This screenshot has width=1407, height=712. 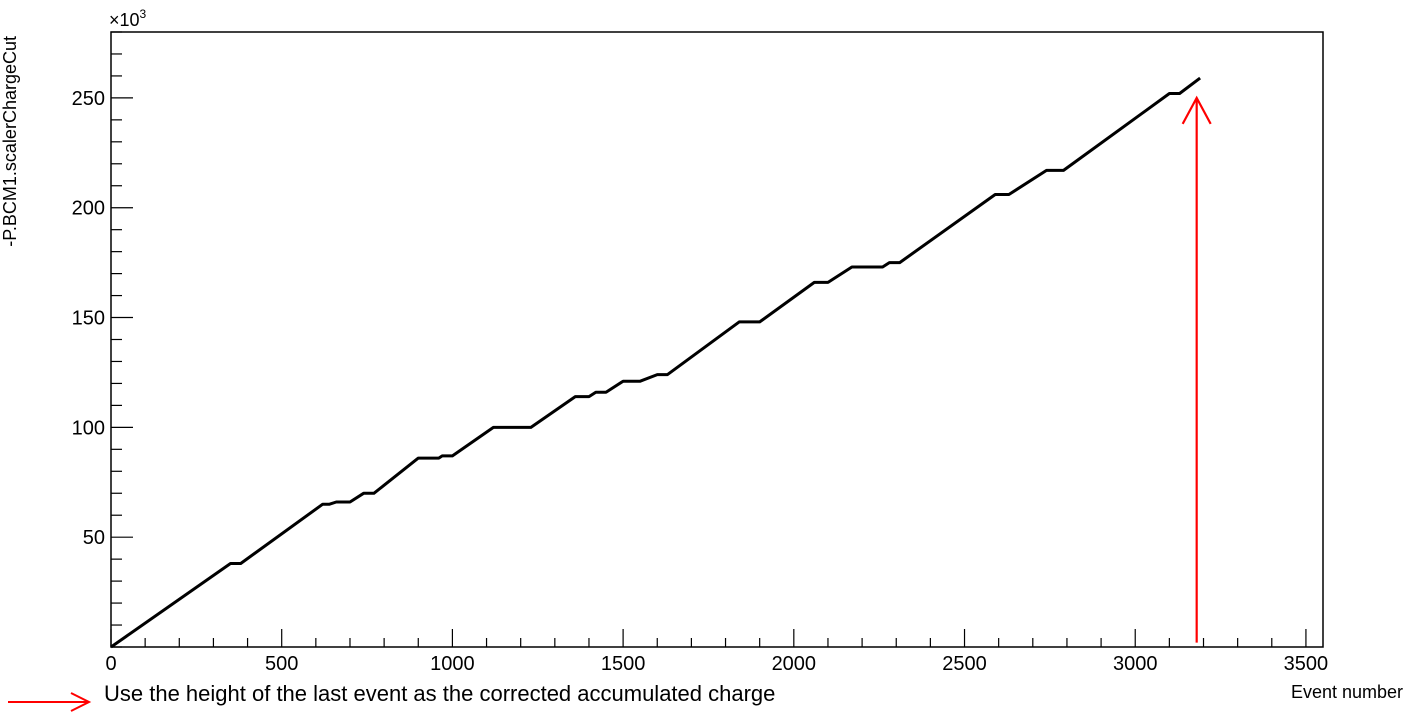 What do you see at coordinates (94, 538) in the screenshot?
I see `y-tick-label: 50` at bounding box center [94, 538].